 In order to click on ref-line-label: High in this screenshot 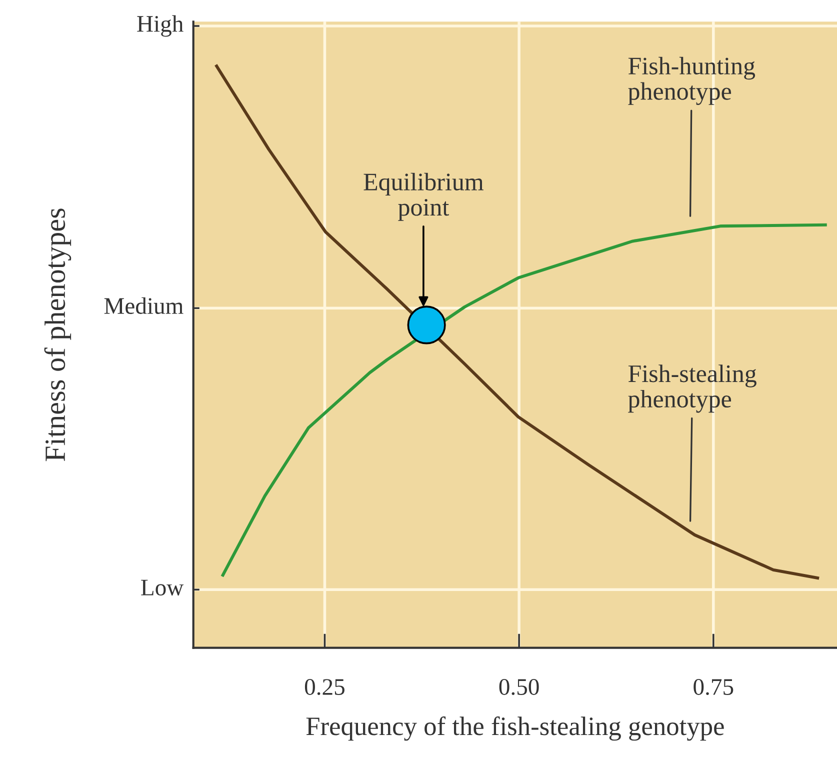, I will do `click(160, 26)`.